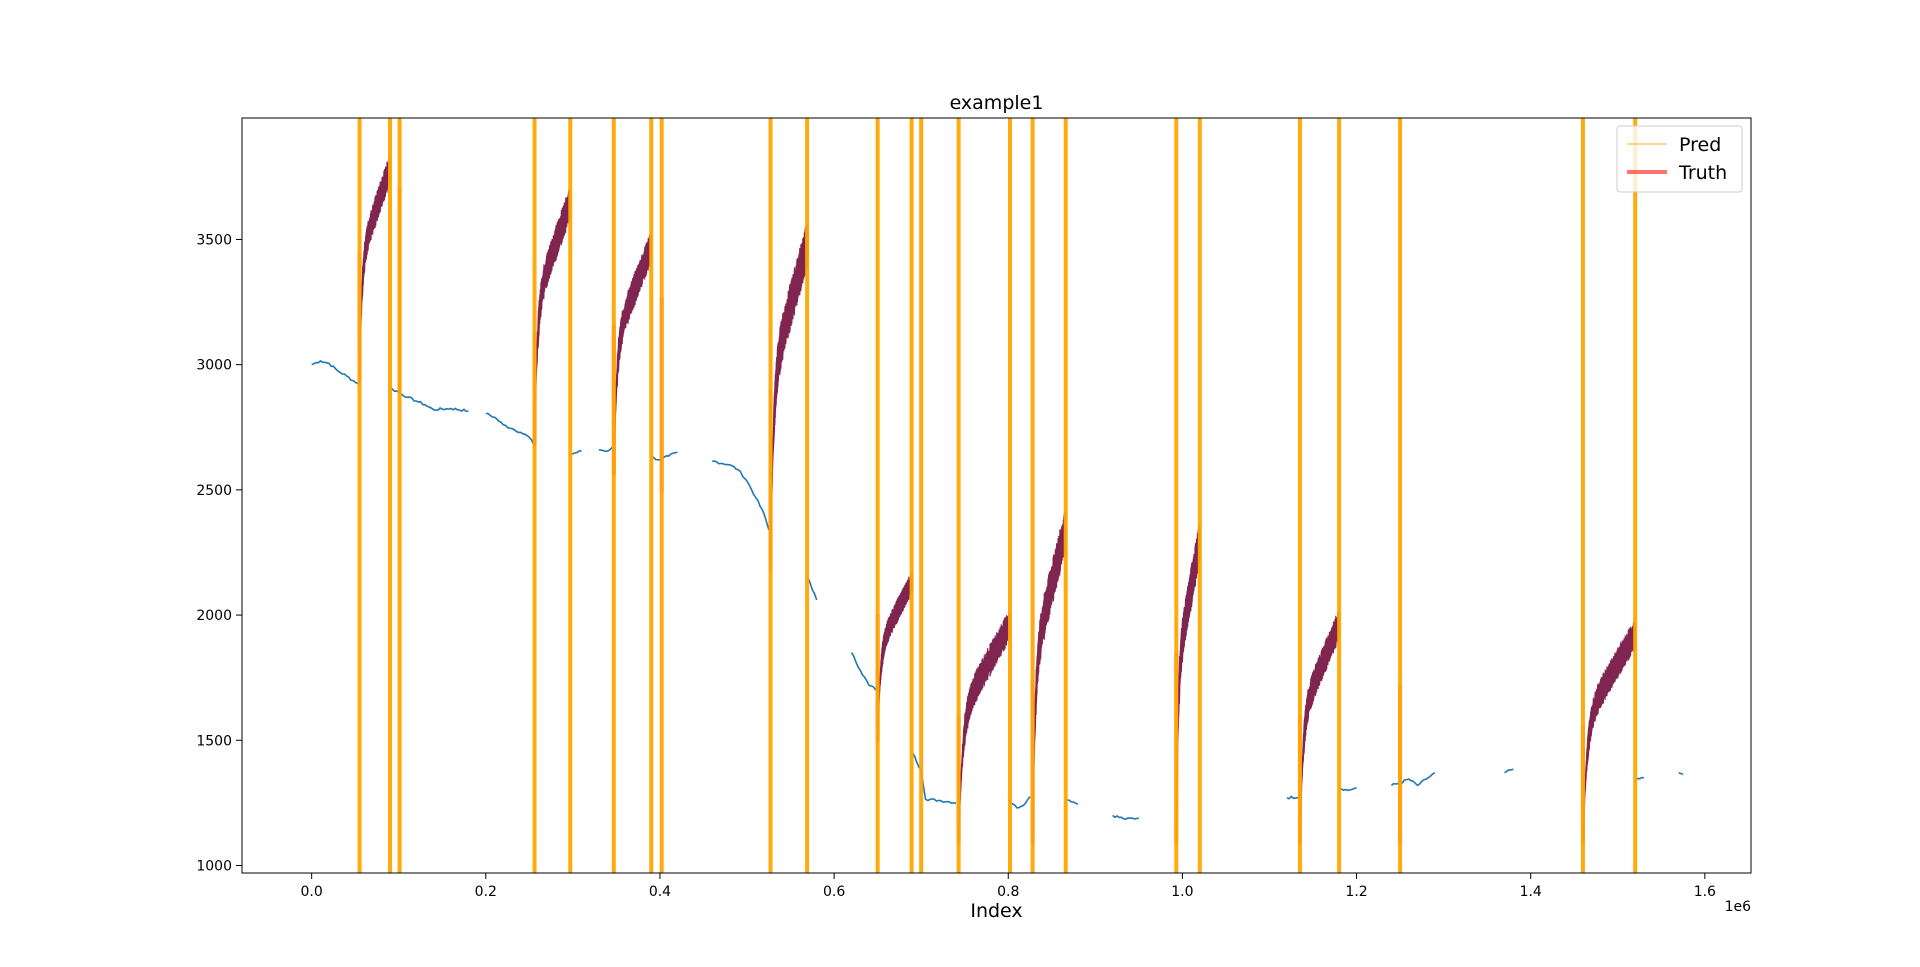 The image size is (1920, 967). I want to click on x-tick-label-1: 0.2, so click(486, 892).